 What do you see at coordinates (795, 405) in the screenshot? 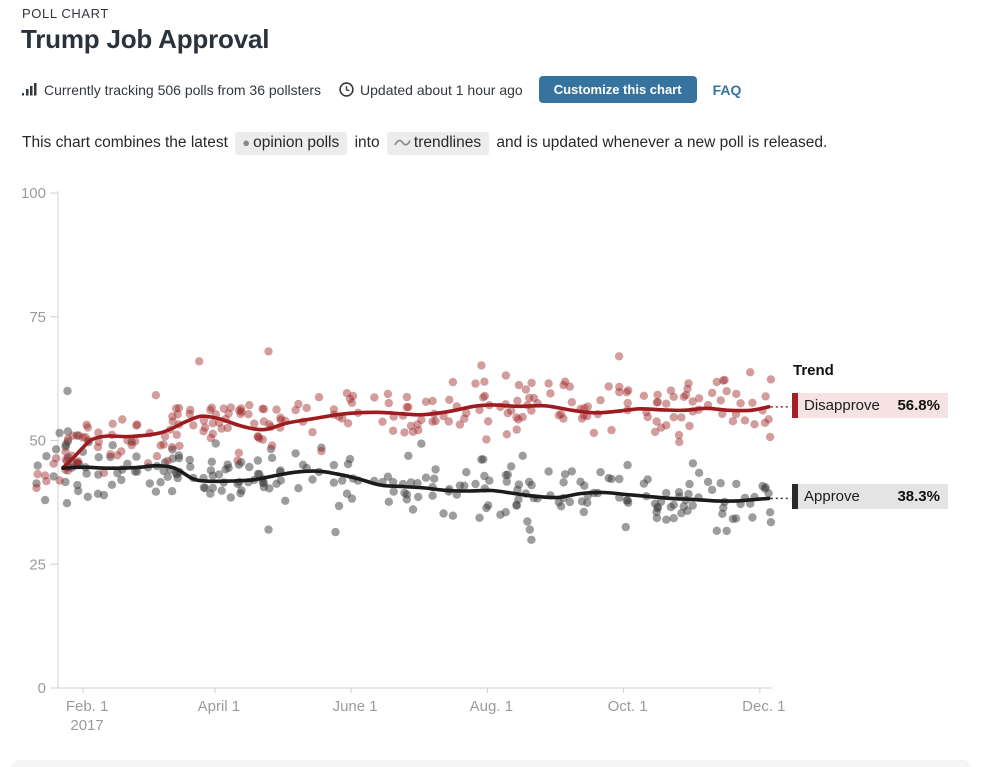
I see `disapprove-color-bar` at bounding box center [795, 405].